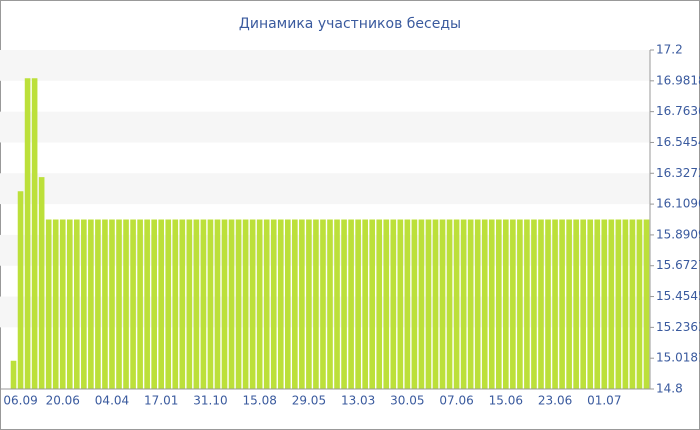  What do you see at coordinates (350, 24) in the screenshot?
I see `chart-title: Динамика участников беседы` at bounding box center [350, 24].